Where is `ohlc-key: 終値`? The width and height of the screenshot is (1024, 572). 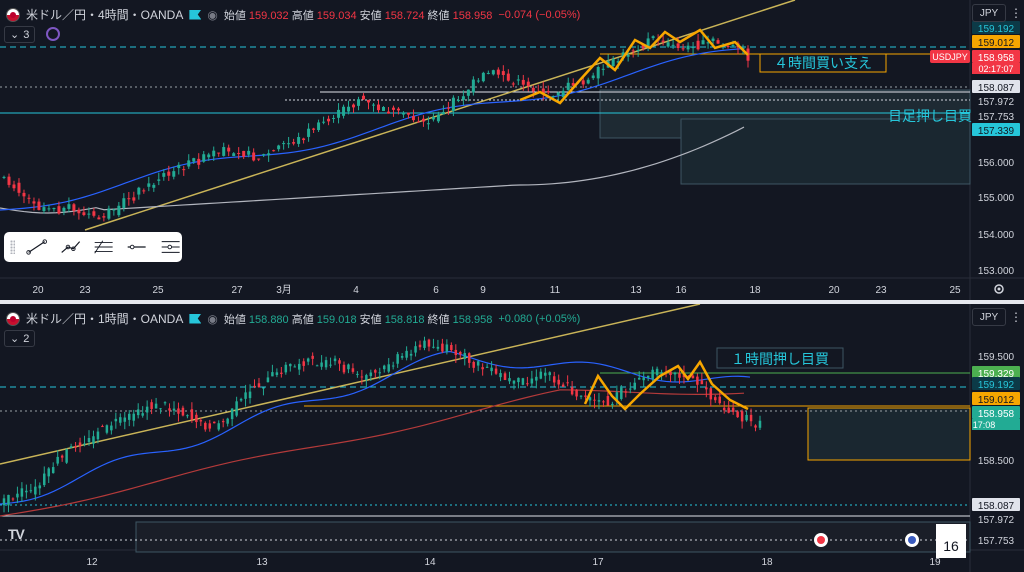
ohlc-key: 終値 is located at coordinates (440, 15).